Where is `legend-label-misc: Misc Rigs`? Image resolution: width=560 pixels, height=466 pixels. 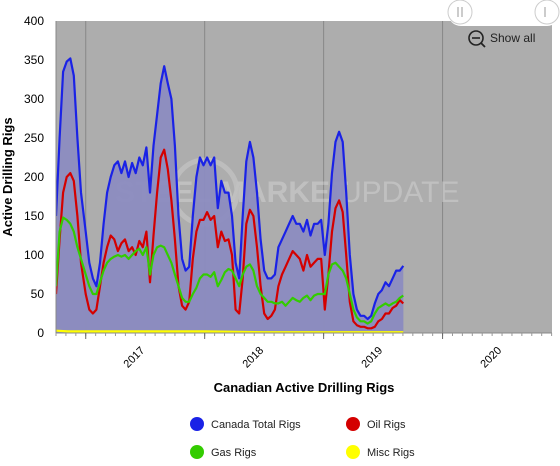
legend-label-misc: Misc Rigs is located at coordinates (391, 453).